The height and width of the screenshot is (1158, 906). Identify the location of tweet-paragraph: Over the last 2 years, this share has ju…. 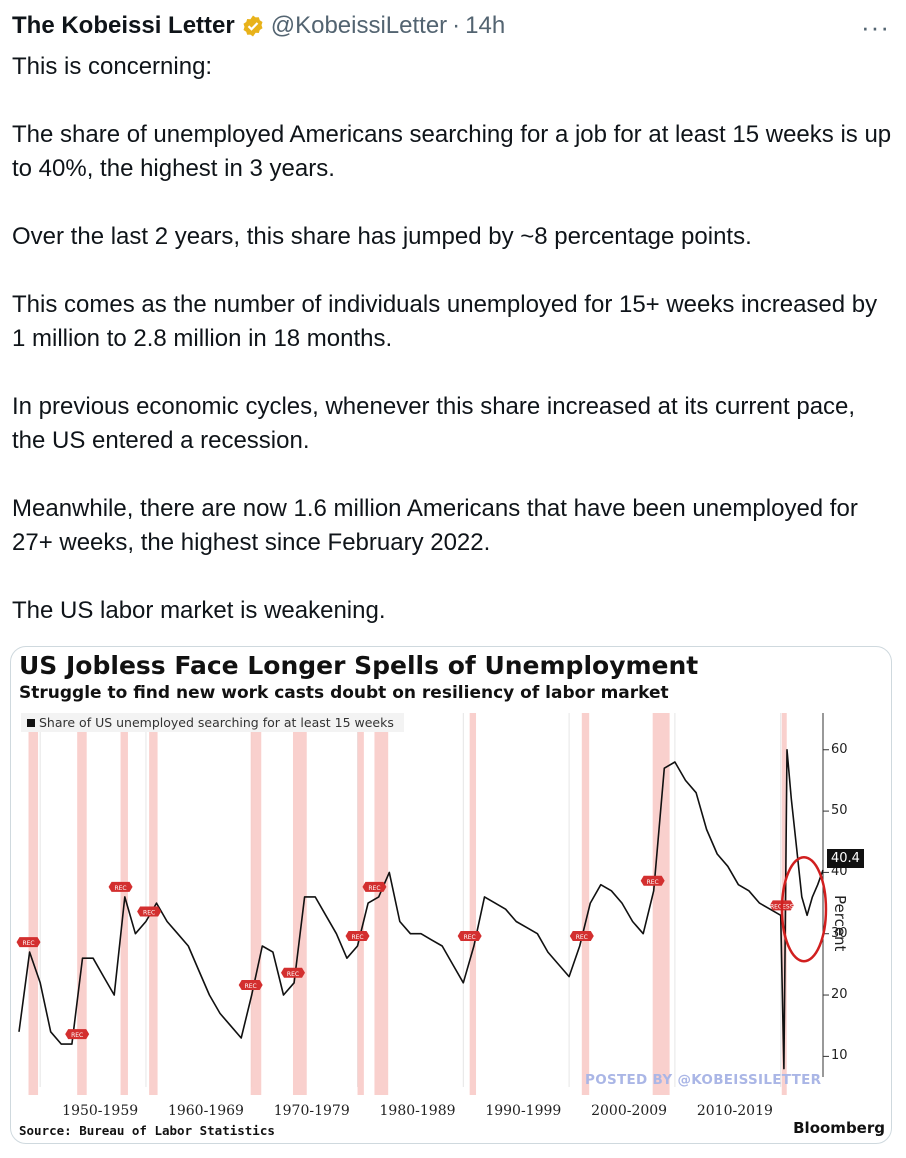
(382, 236).